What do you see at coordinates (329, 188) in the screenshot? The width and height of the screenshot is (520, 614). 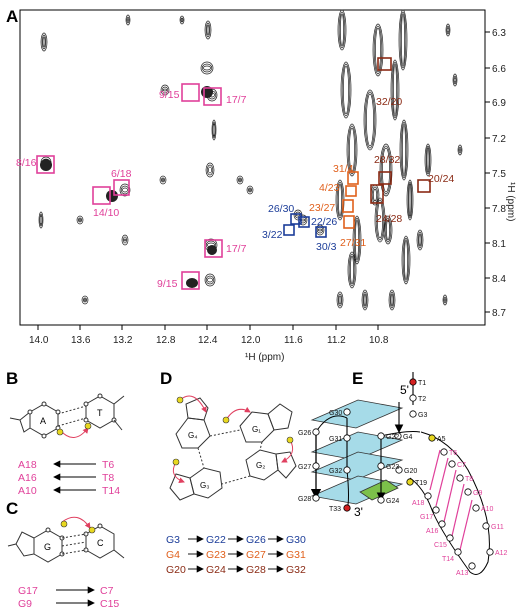 I see `nmr-peak-label: 4/23` at bounding box center [329, 188].